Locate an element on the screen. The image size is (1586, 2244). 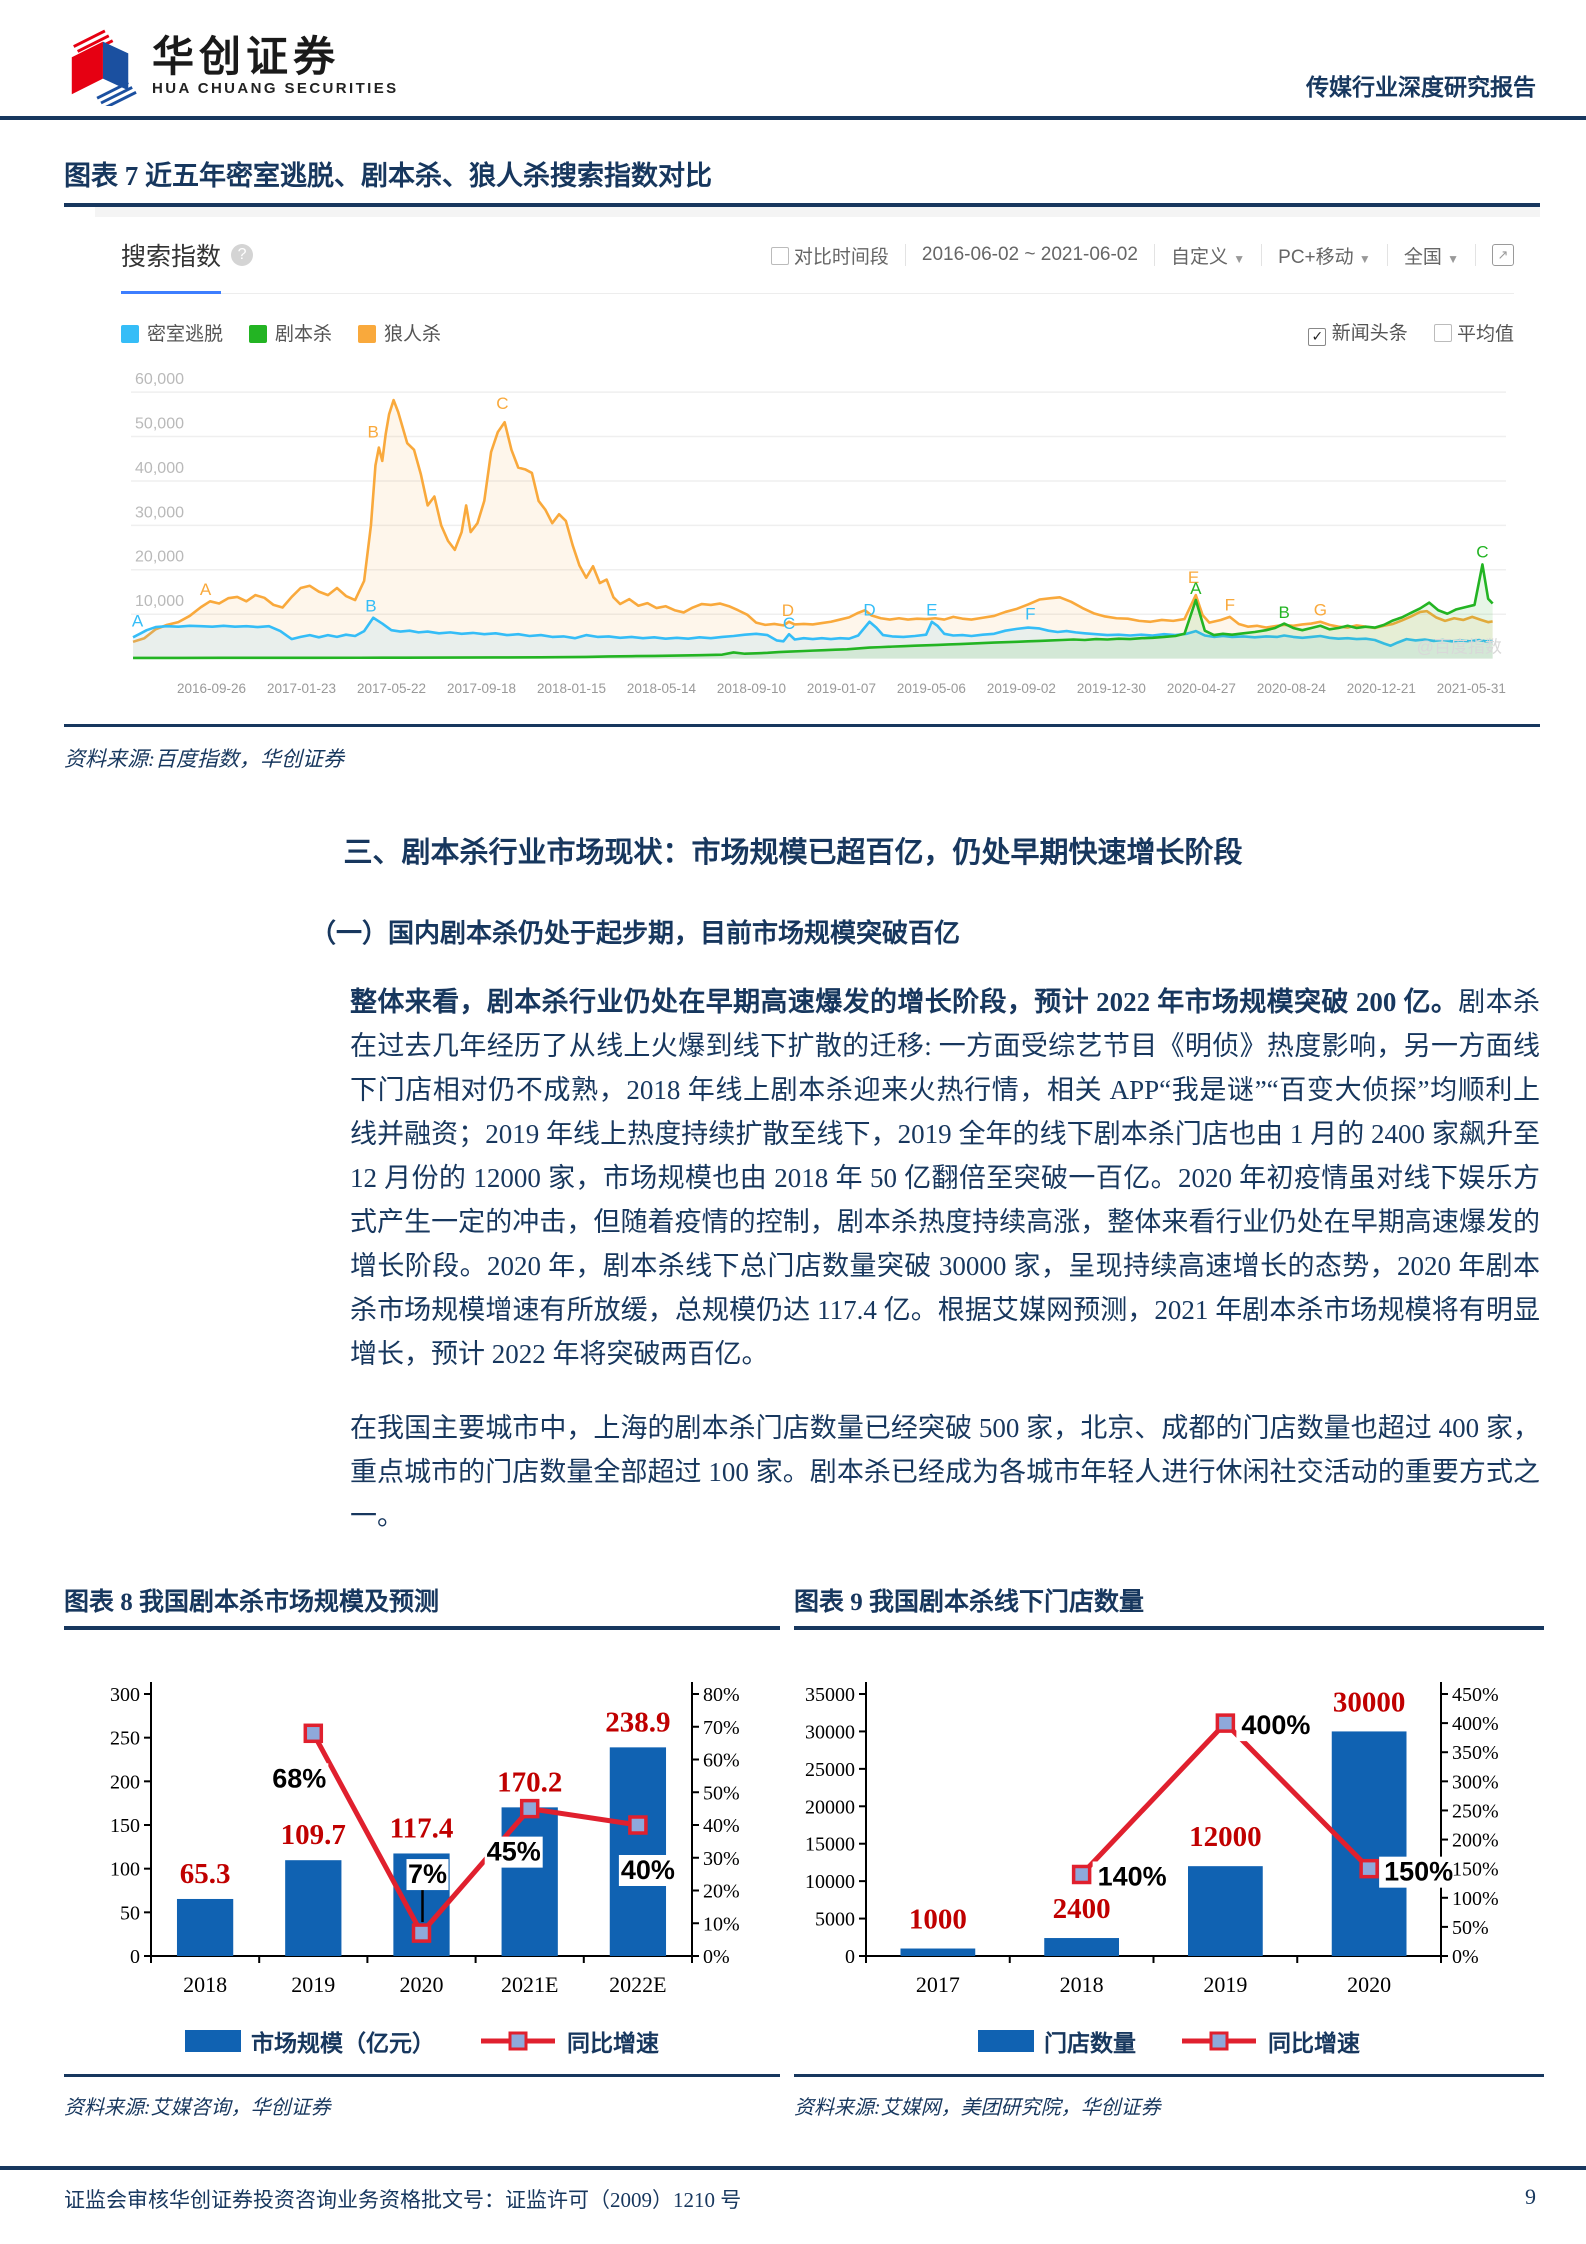
legend-bar-item: 门店数量 is located at coordinates (1057, 2041).